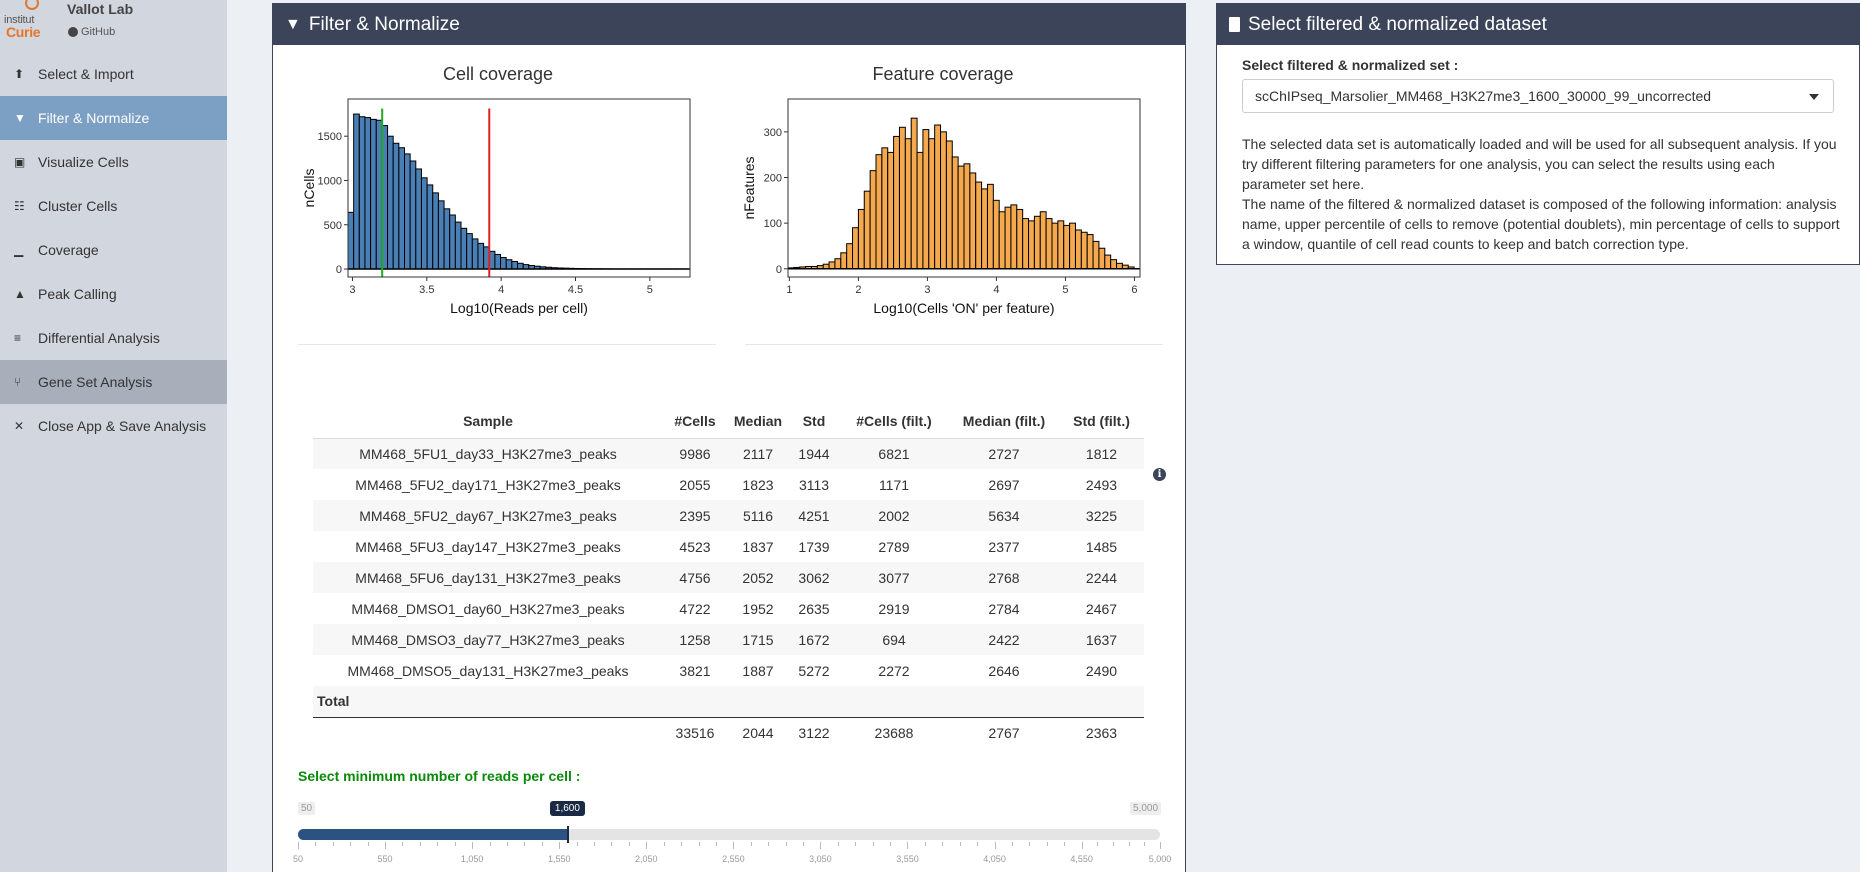 This screenshot has height=872, width=1860. Describe the element at coordinates (758, 546) in the screenshot. I see `value-cell: 1837` at that location.